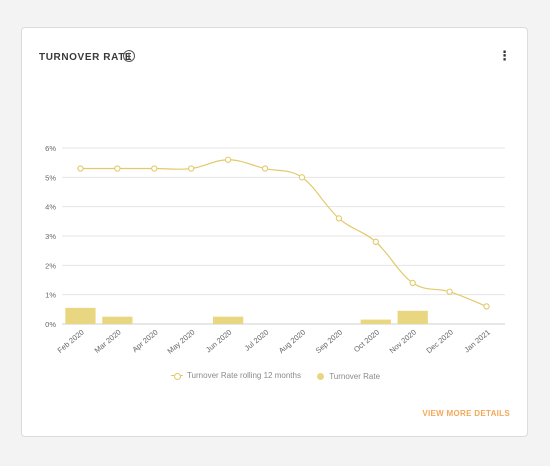  I want to click on card-title: TURNOVER RATE, so click(86, 57).